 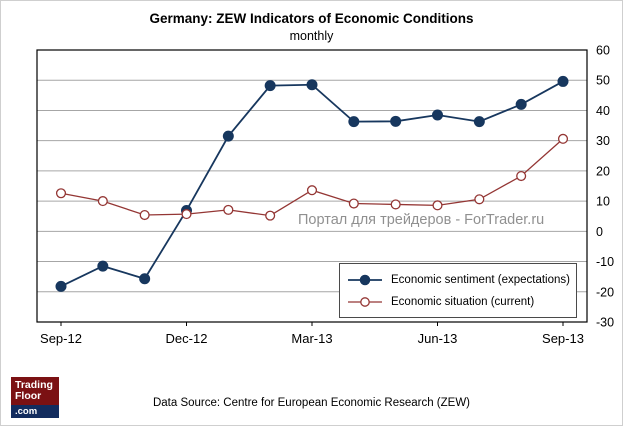 I want to click on svg-text: Jun-13, so click(x=438, y=338).